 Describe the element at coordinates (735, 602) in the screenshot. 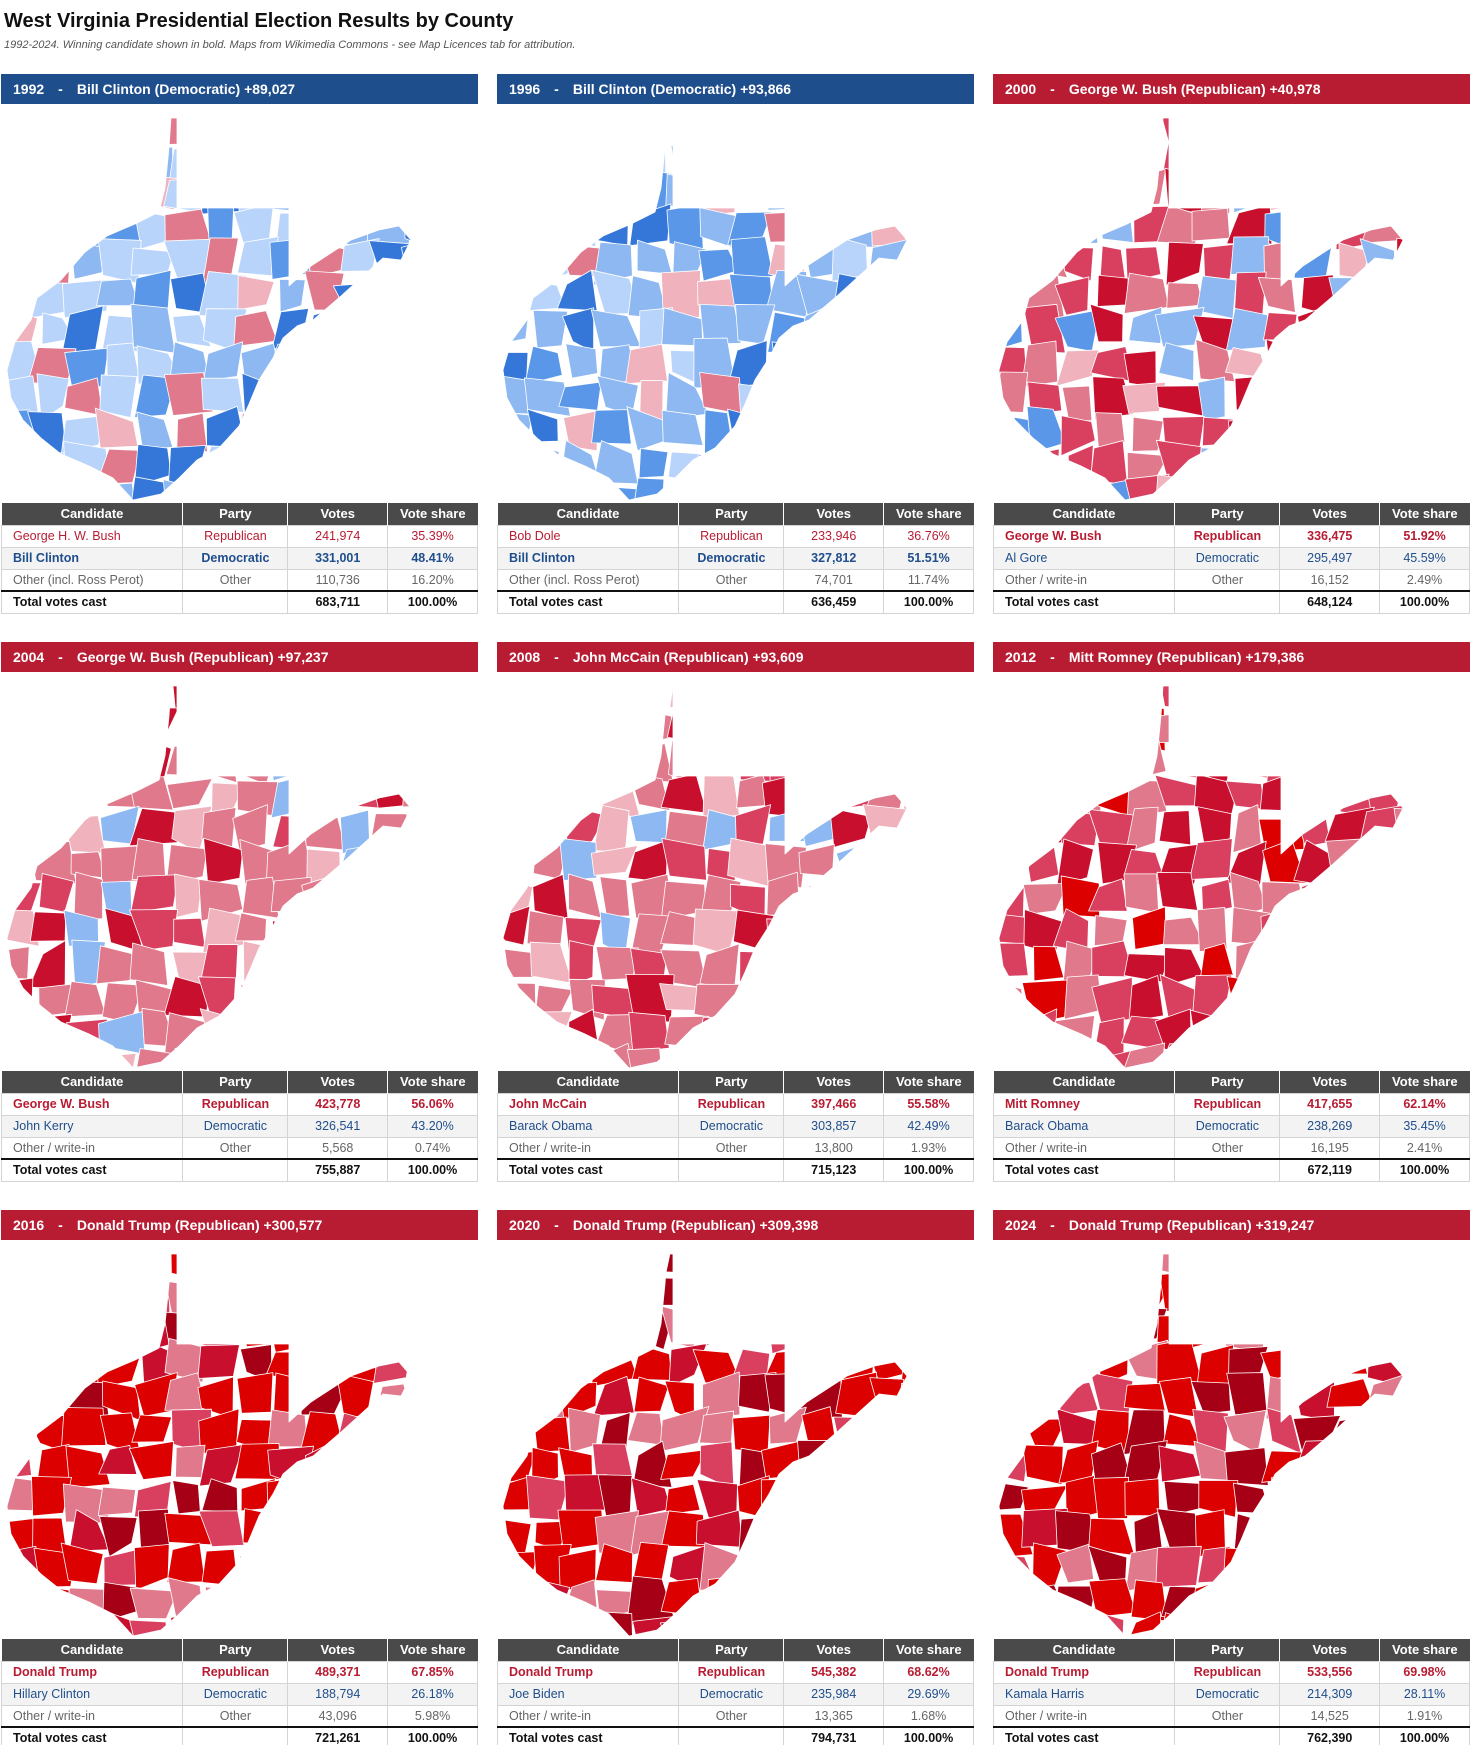

I see `total-row: Total votes cast 636,459 100.00%` at that location.